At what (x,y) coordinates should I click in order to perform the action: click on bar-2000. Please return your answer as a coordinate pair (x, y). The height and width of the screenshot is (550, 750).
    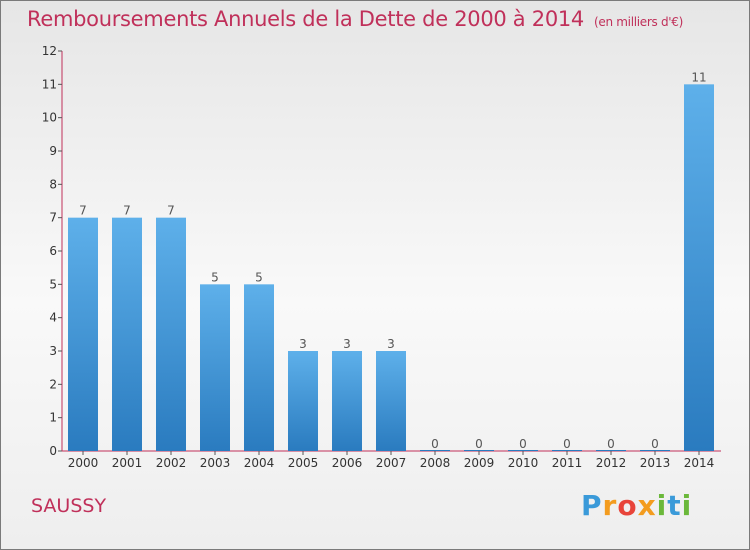
    Looking at the image, I should click on (83, 334).